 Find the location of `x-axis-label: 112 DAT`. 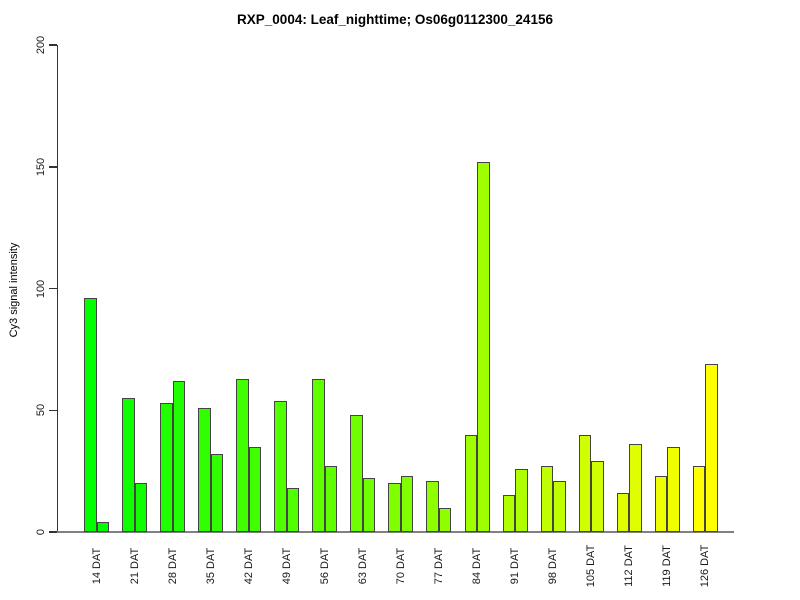

x-axis-label: 112 DAT is located at coordinates (629, 566).